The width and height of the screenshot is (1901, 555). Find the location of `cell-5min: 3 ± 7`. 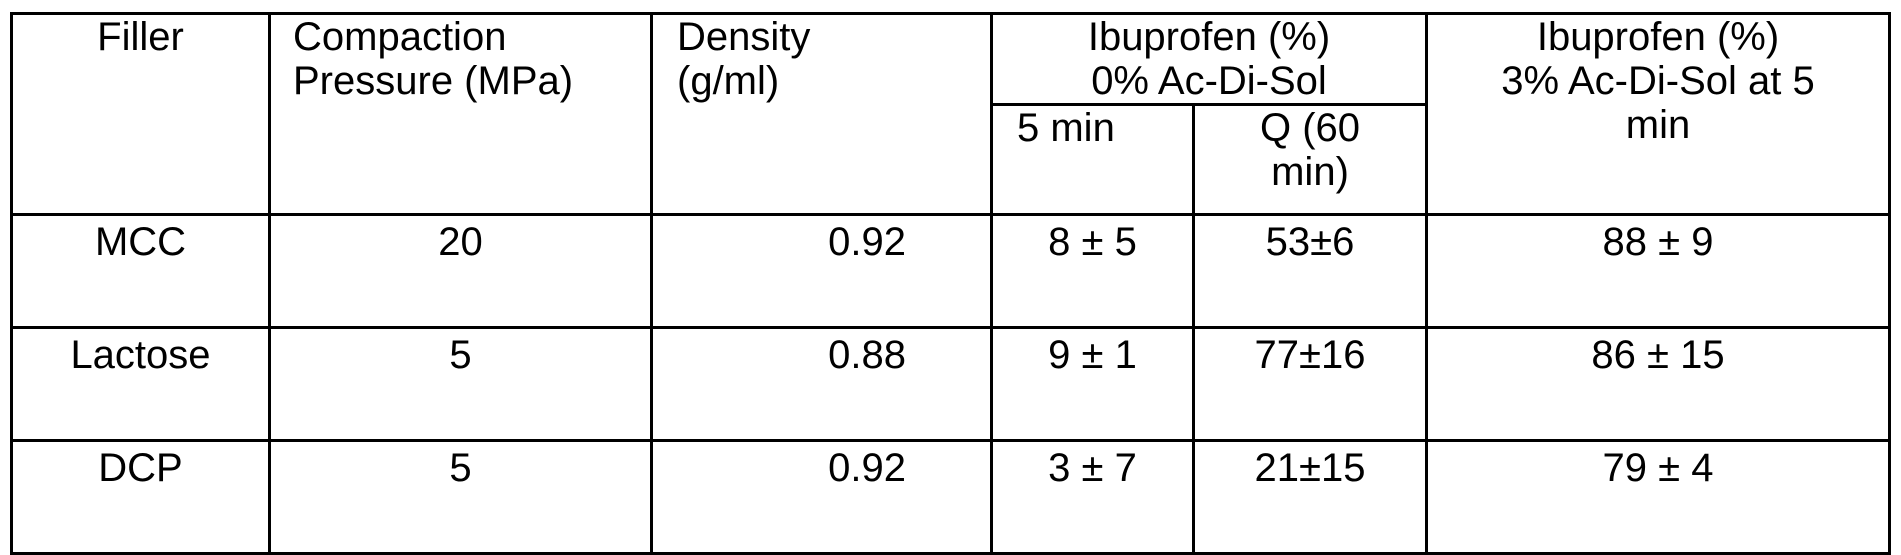

cell-5min: 3 ± 7 is located at coordinates (1093, 497).